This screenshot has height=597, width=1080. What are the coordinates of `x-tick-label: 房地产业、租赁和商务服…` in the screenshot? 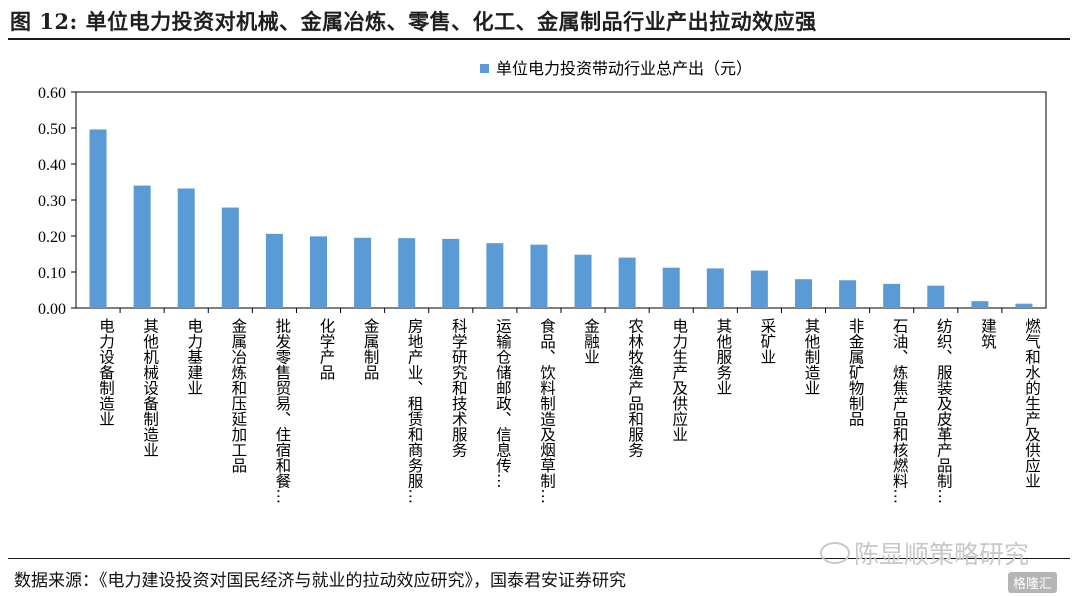 It's located at (415, 411).